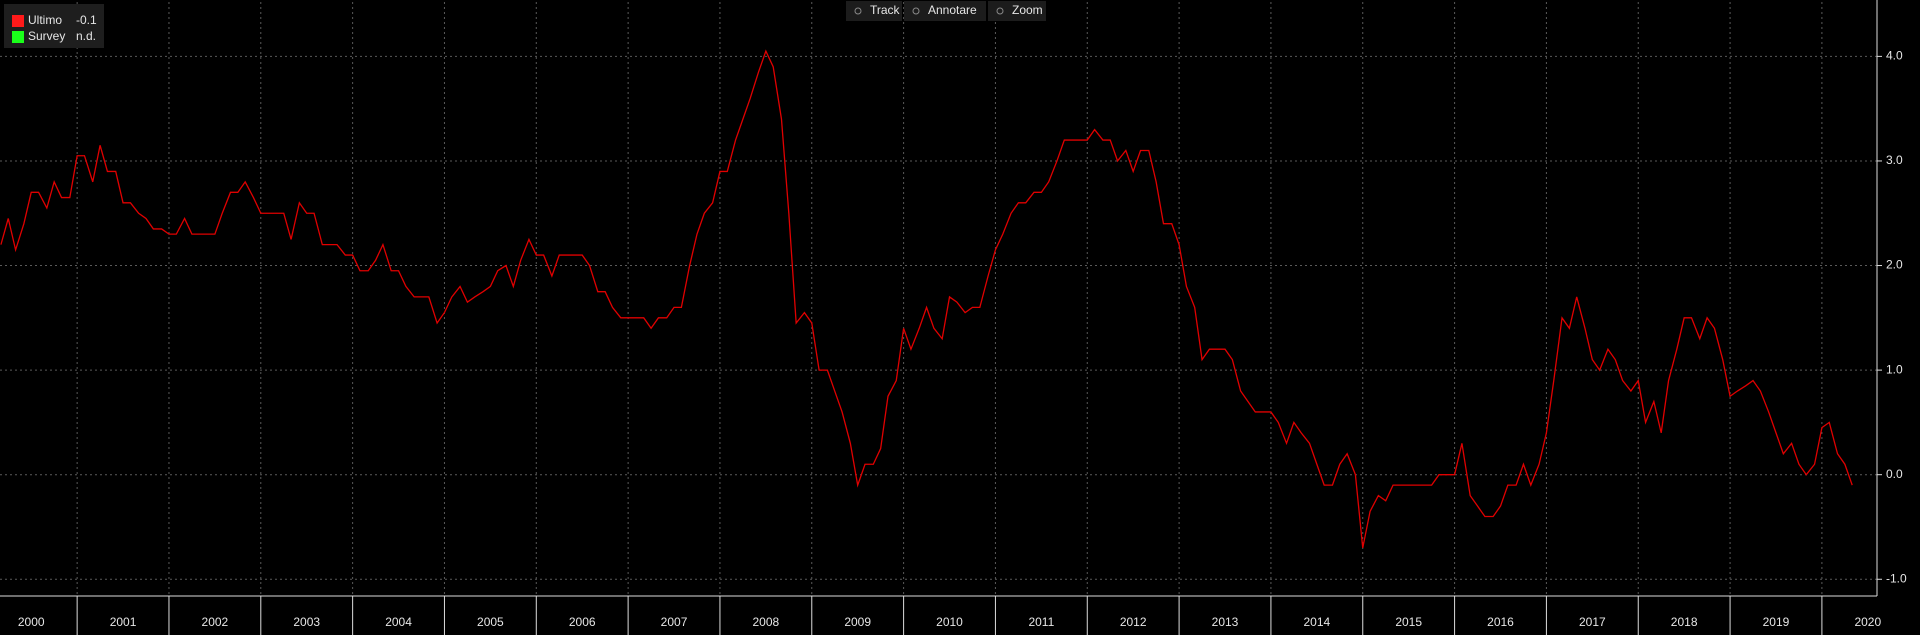 This screenshot has width=1920, height=635. I want to click on x-tick-label: 2016, so click(1500, 622).